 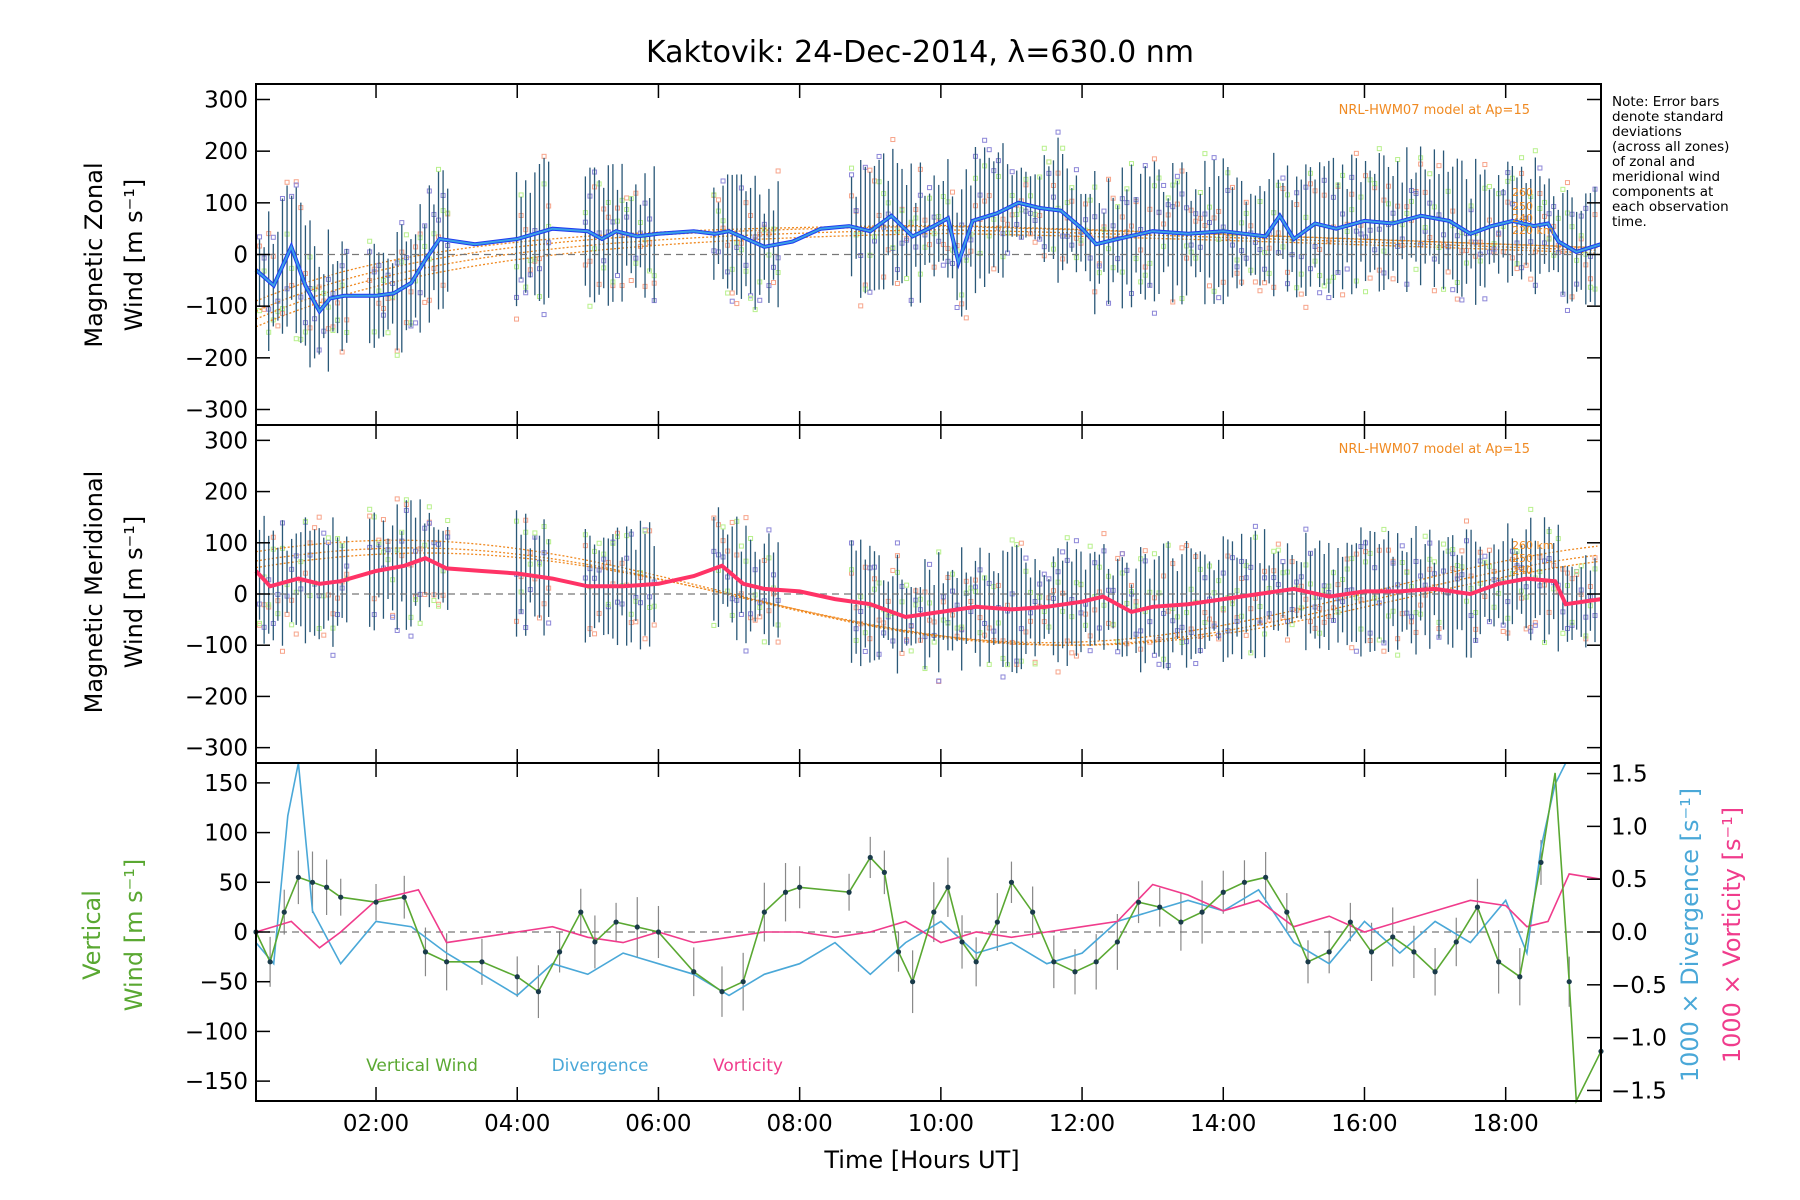 I want to click on model-altitude-label: 220 km, so click(x=1533, y=230).